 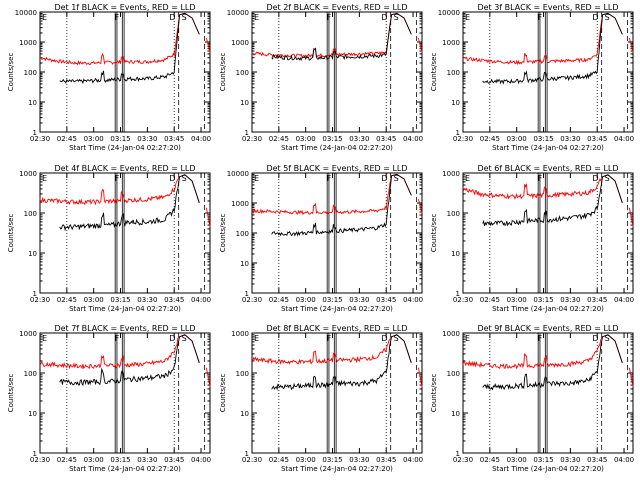 What do you see at coordinates (124, 168) in the screenshot?
I see `chart-title: Det 4f BLACK = Events, RED = LLD` at bounding box center [124, 168].